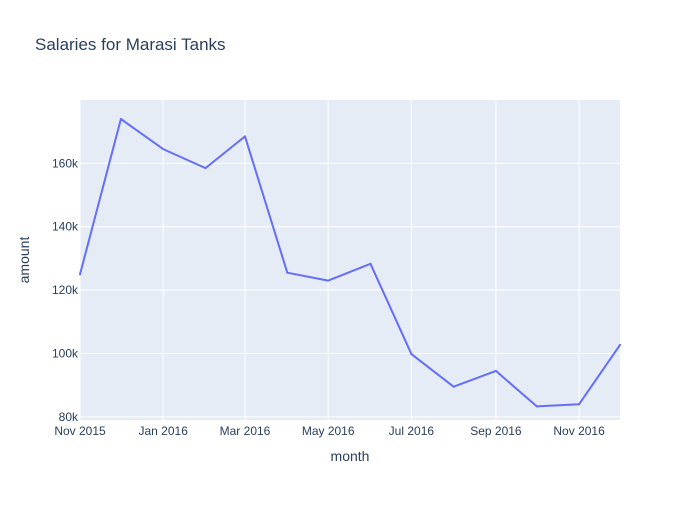 This screenshot has height=505, width=700. What do you see at coordinates (245, 431) in the screenshot?
I see `x-tick-label: Mar 2016` at bounding box center [245, 431].